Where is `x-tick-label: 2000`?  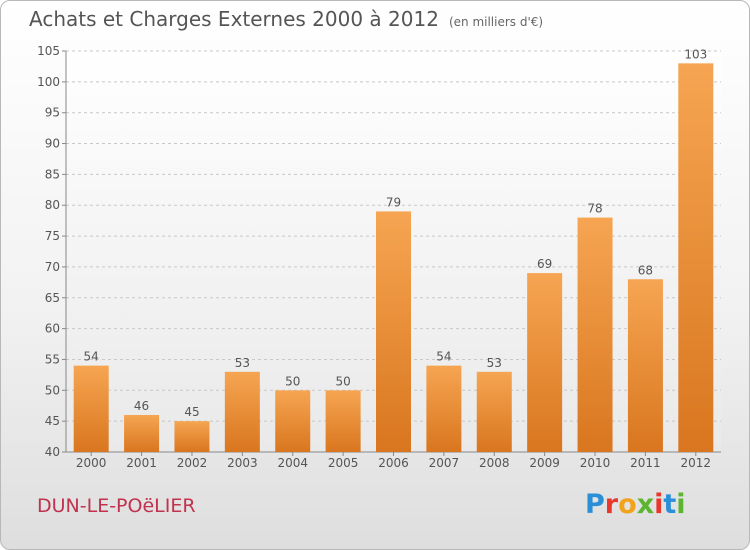 x-tick-label: 2000 is located at coordinates (91, 463).